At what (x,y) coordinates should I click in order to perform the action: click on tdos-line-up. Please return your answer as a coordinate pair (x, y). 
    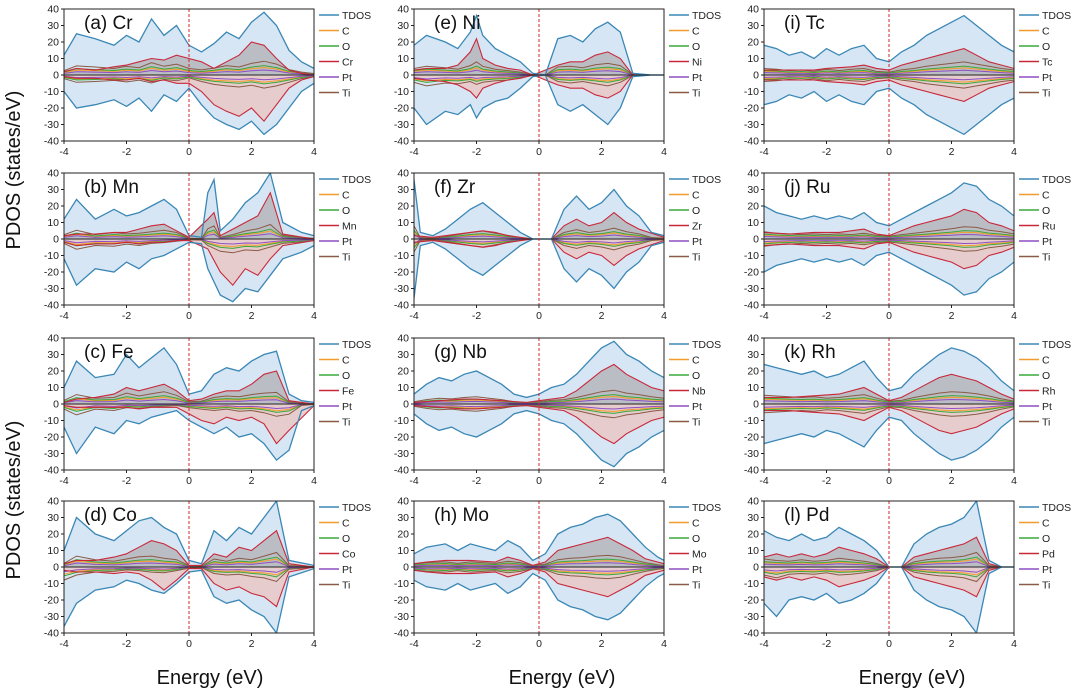
    Looking at the image, I should click on (189, 375).